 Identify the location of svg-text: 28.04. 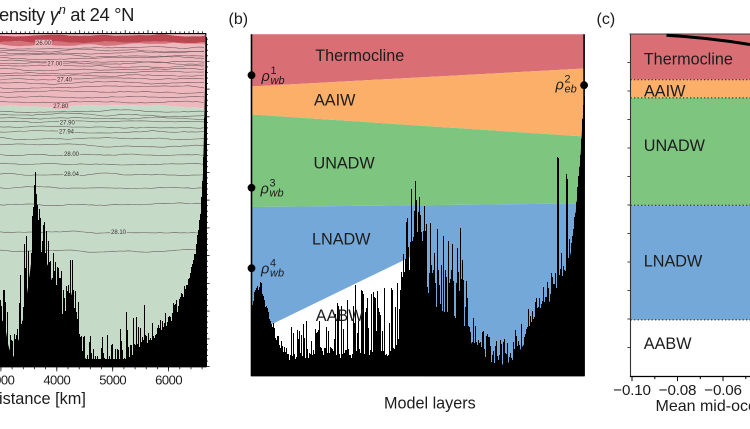
(72, 175).